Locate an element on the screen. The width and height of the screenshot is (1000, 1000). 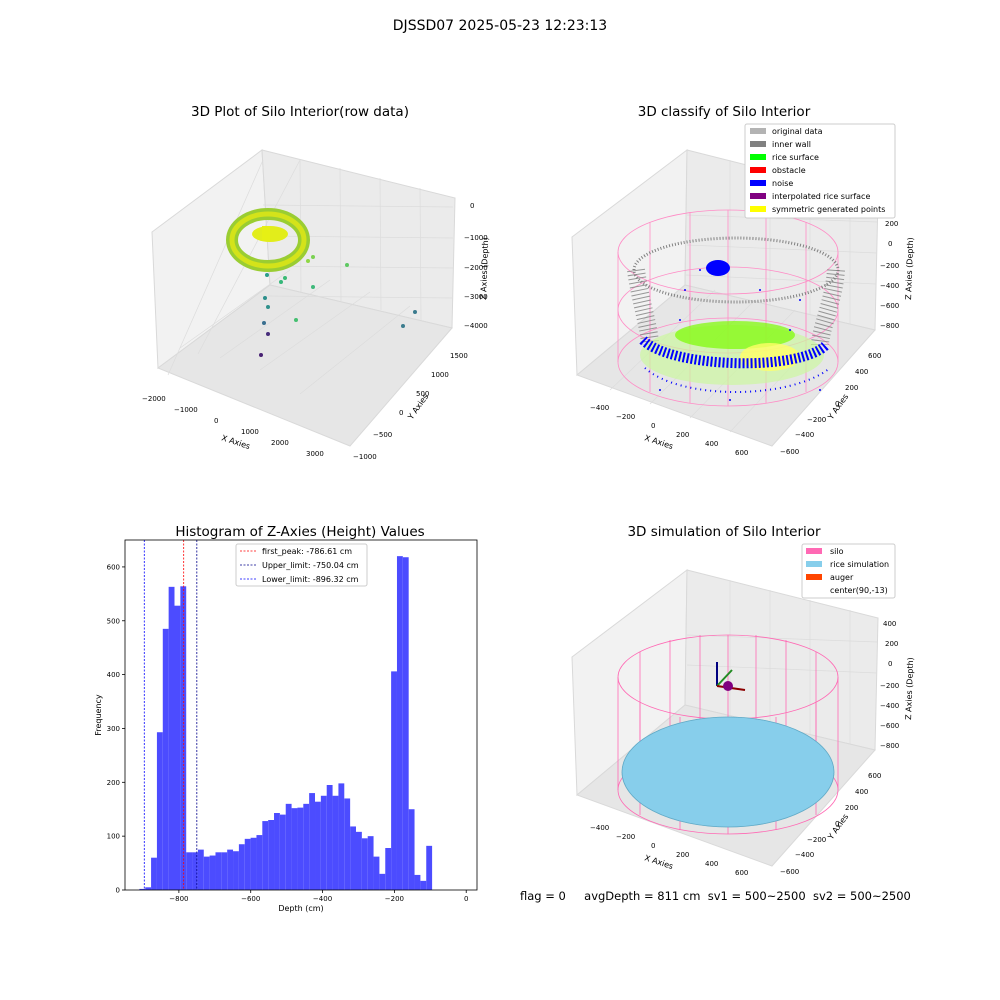
cls-y-tick: 200 is located at coordinates (851, 388).